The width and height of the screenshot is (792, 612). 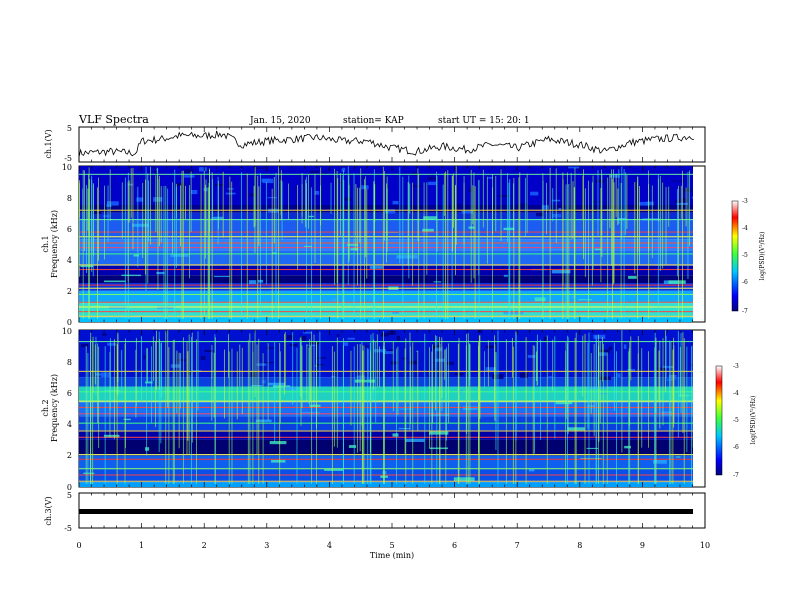 I want to click on ch1-waveform-panel: 5 -5 ch.1(V), so click(x=375, y=143).